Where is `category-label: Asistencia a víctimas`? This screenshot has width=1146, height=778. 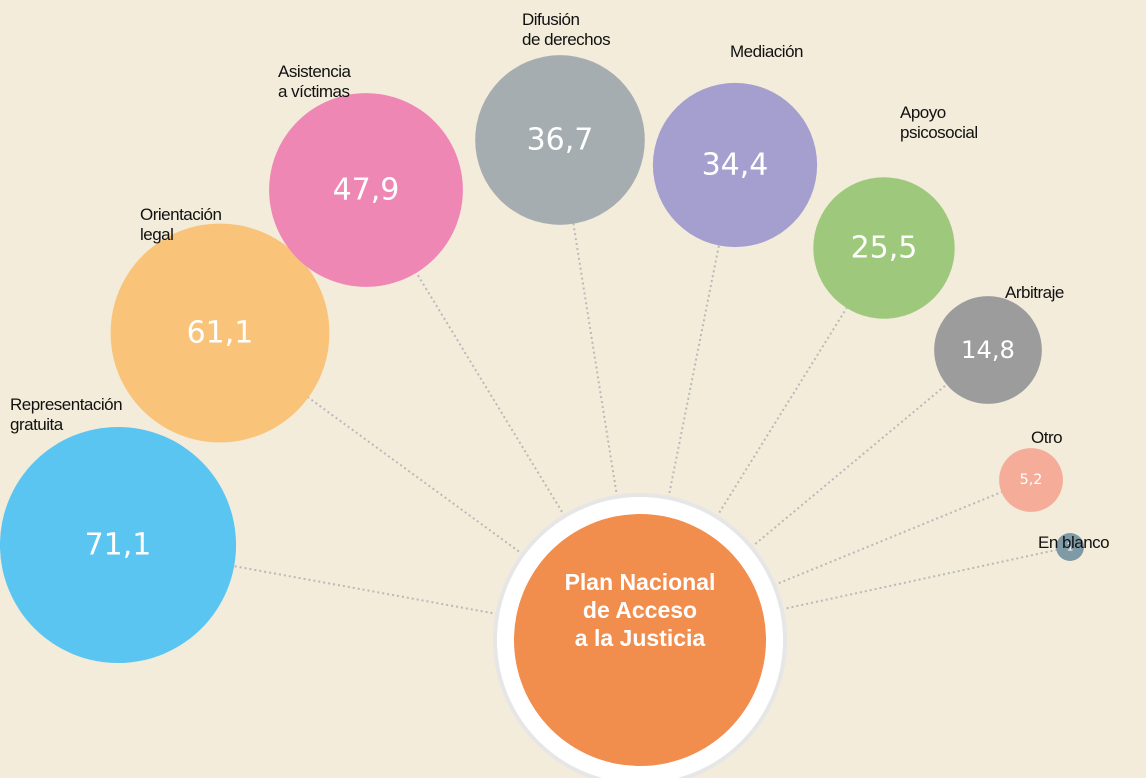 category-label: Asistencia a víctimas is located at coordinates (314, 81).